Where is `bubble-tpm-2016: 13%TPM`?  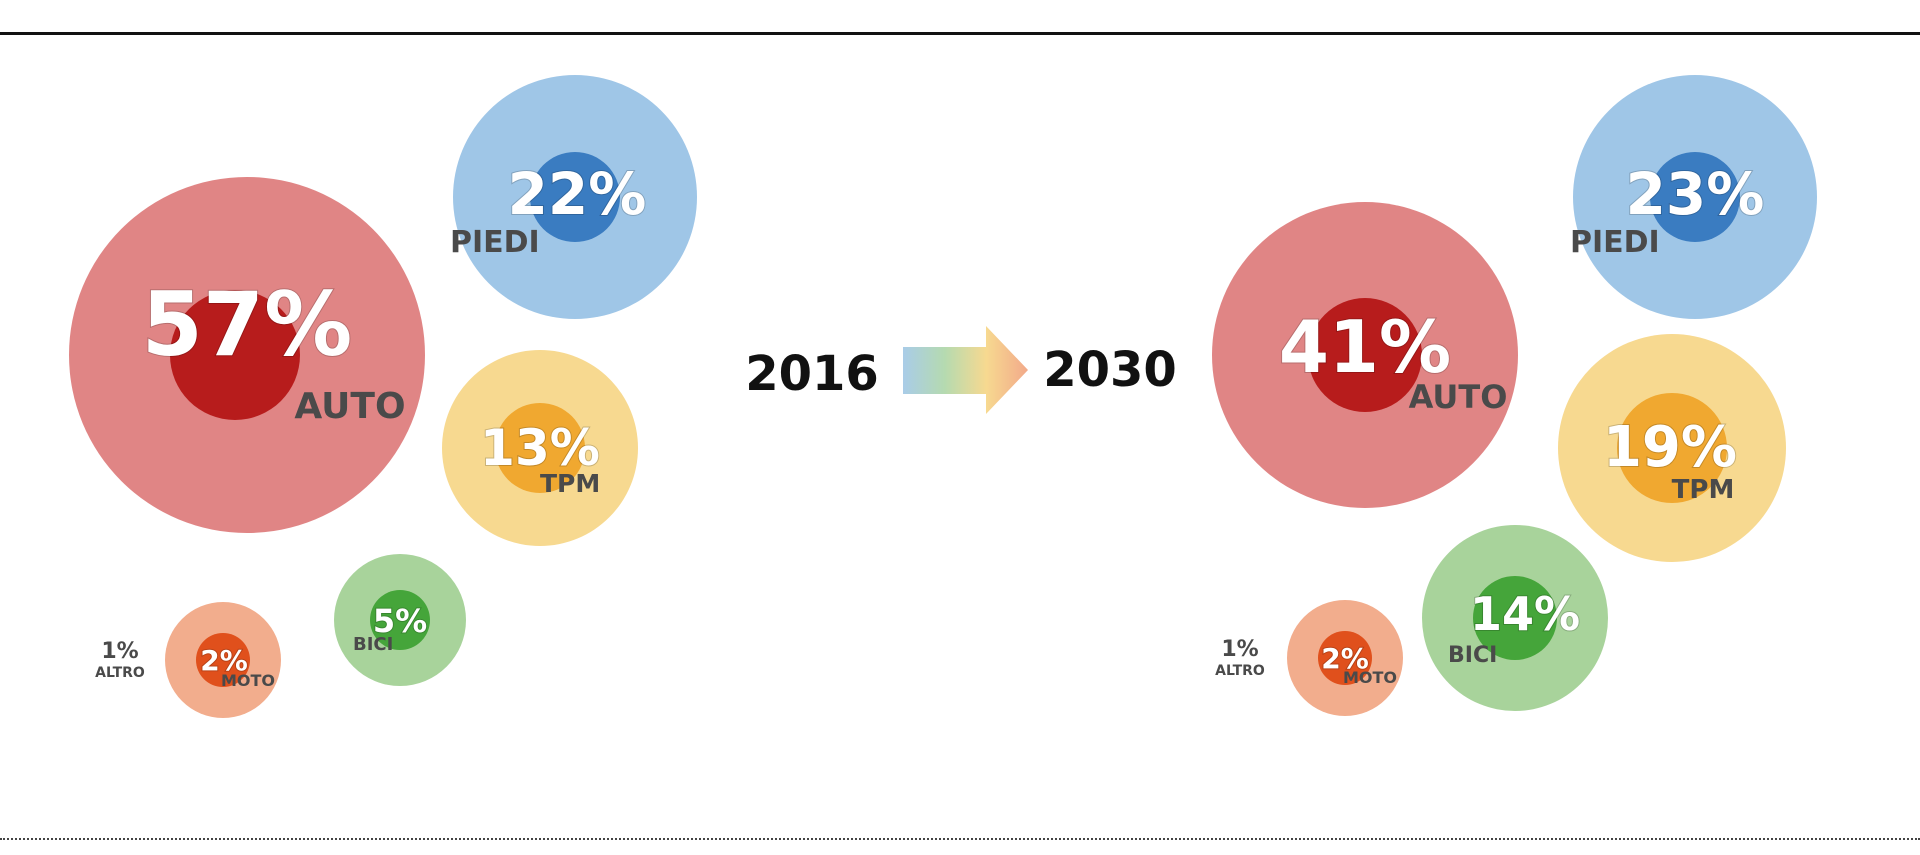 bubble-tpm-2016: 13%TPM is located at coordinates (540, 448).